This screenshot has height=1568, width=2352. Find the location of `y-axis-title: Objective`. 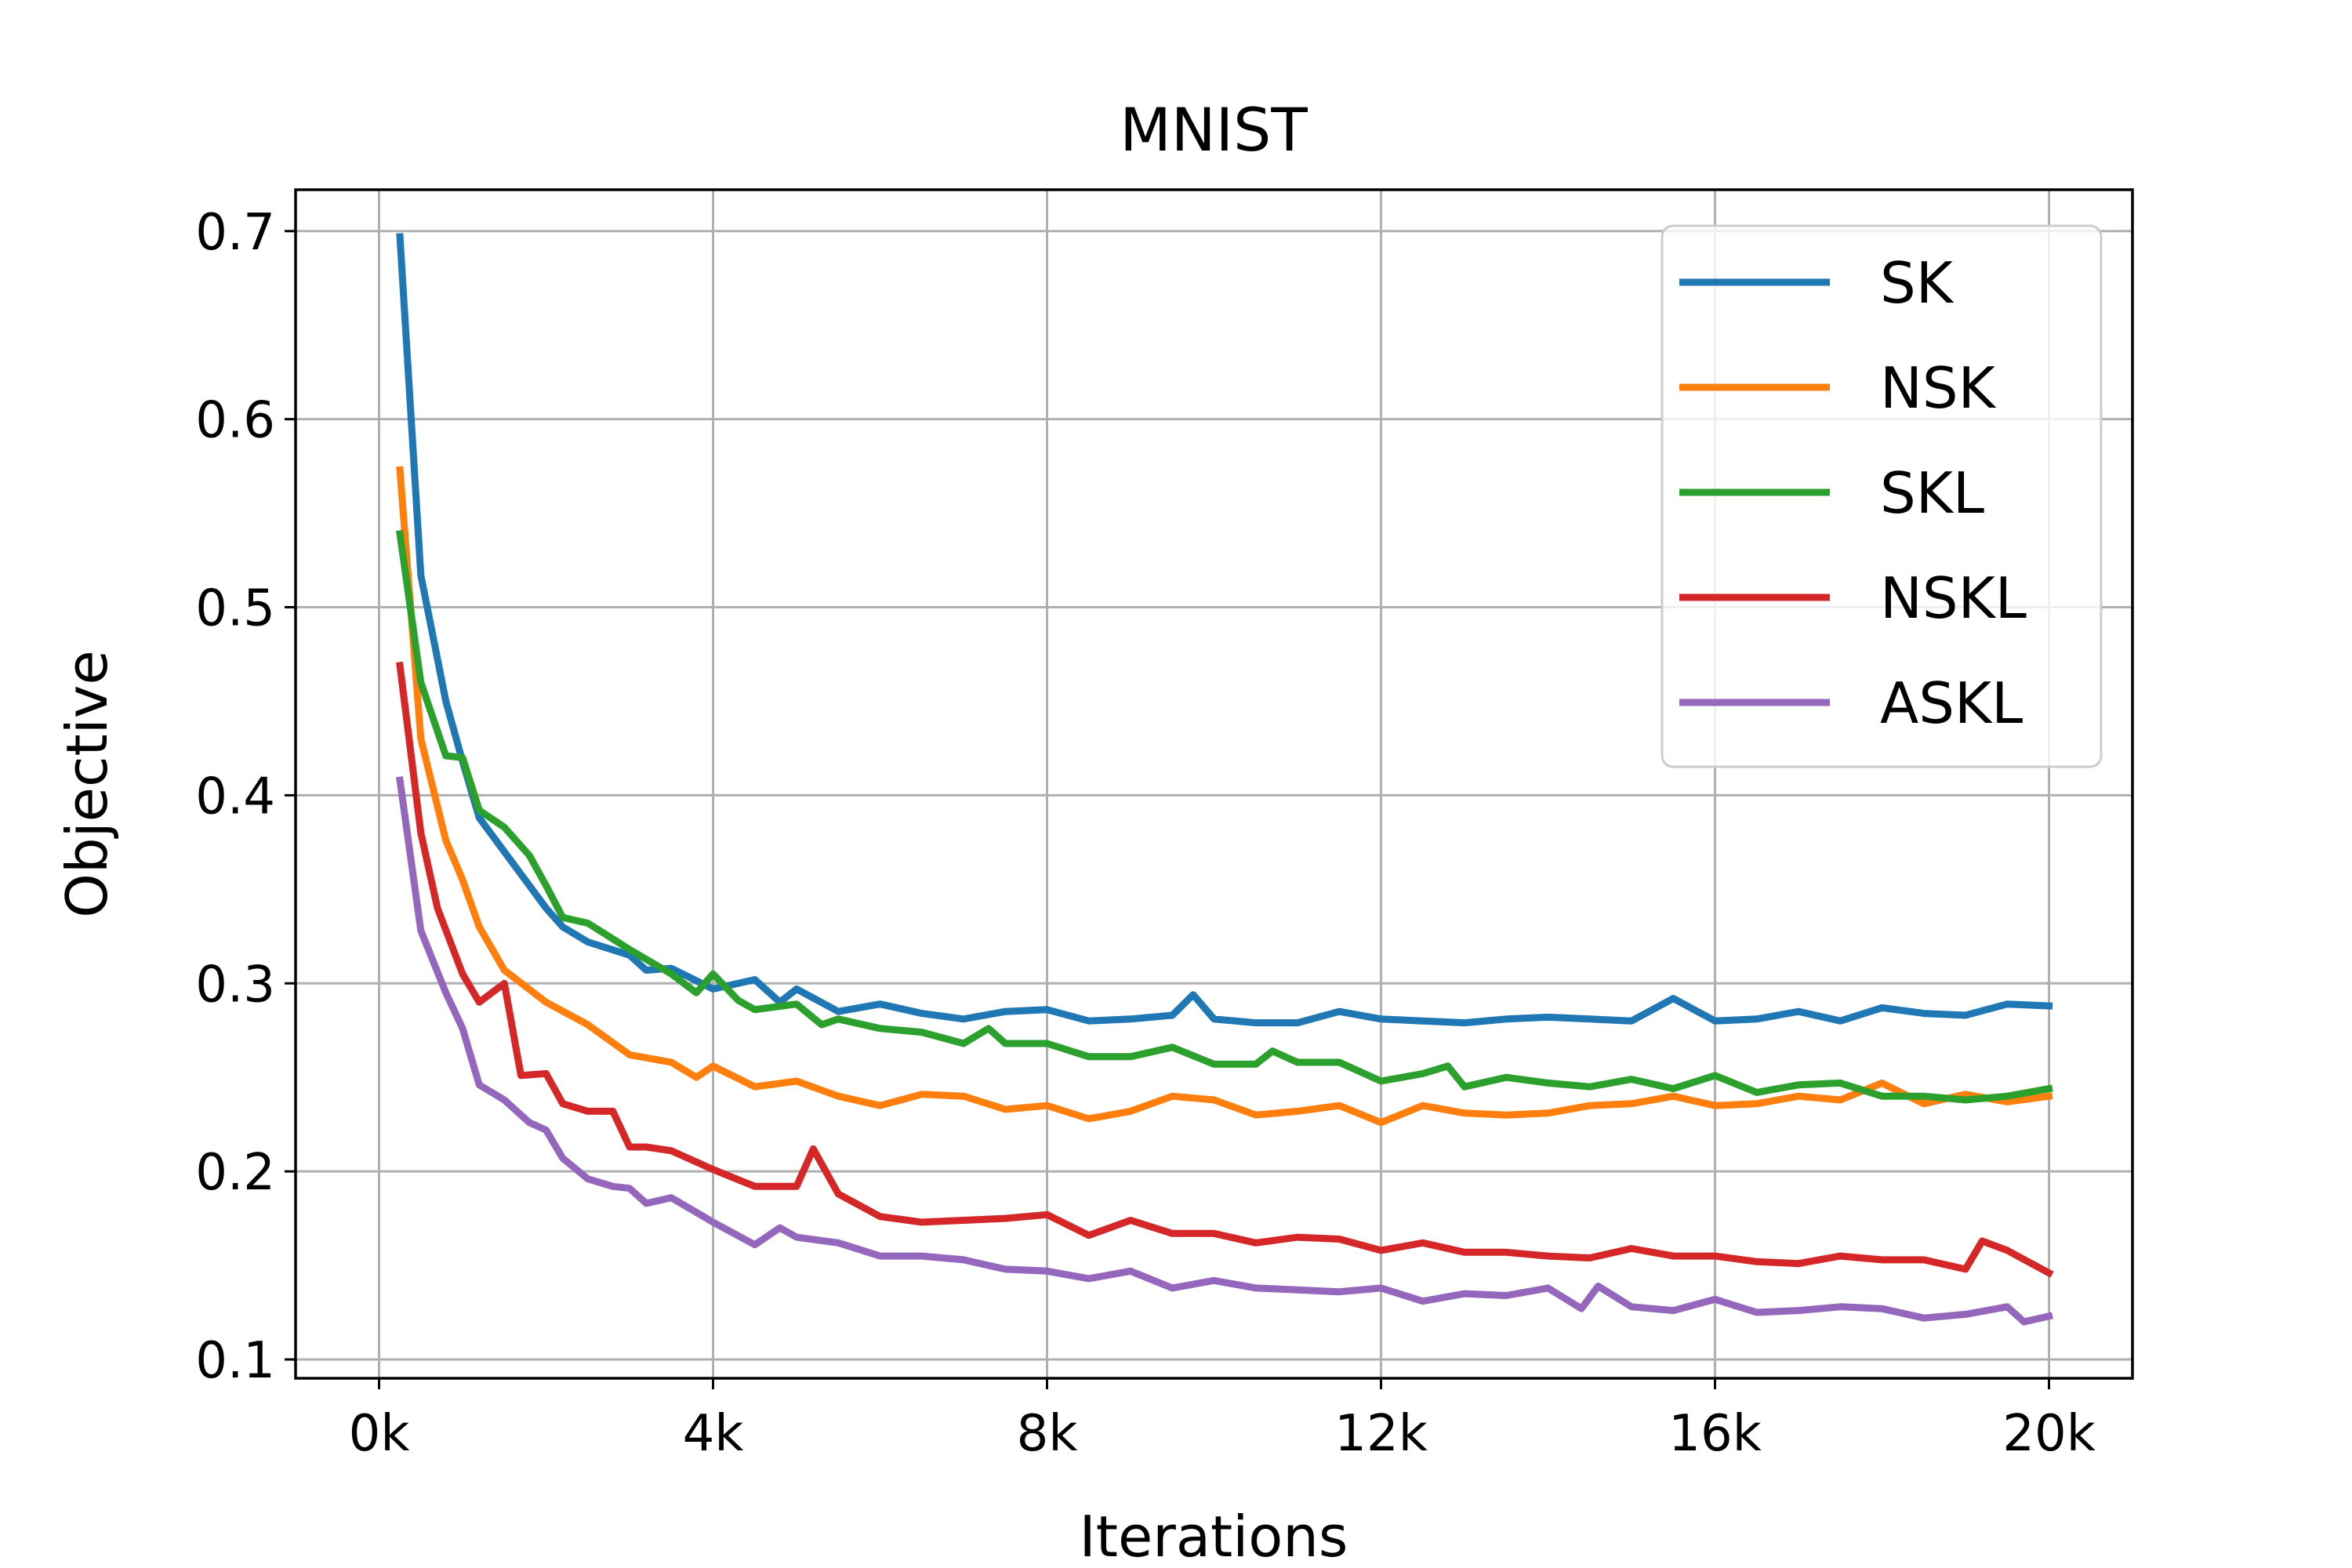

y-axis-title: Objective is located at coordinates (87, 783).